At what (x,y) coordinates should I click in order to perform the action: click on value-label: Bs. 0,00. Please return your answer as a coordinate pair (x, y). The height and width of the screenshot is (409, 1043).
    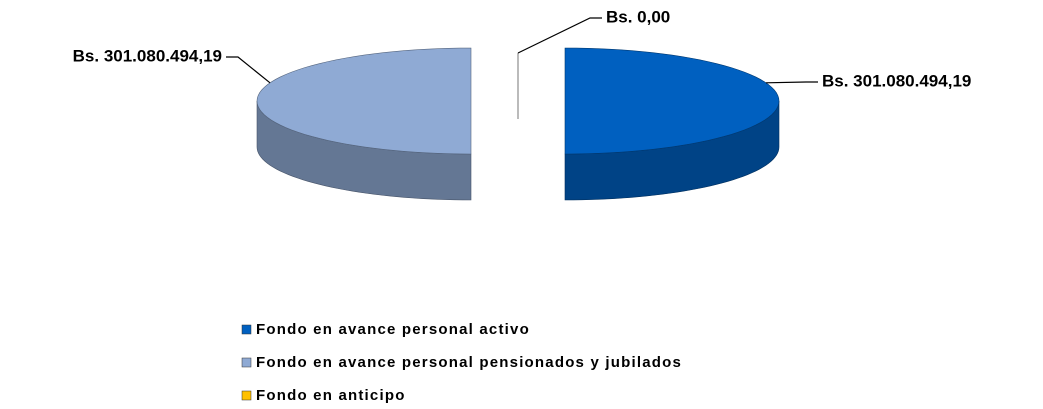
    Looking at the image, I should click on (638, 16).